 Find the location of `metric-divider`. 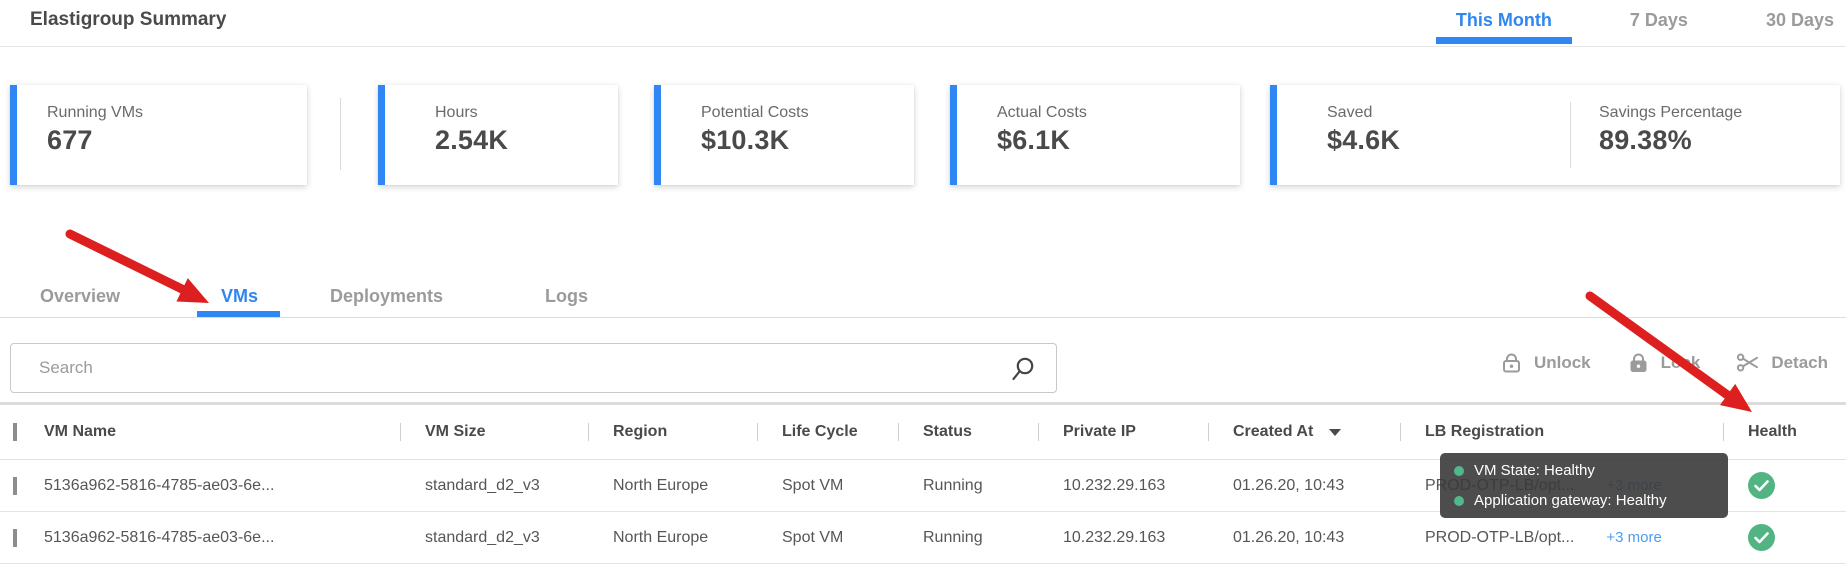

metric-divider is located at coordinates (1570, 135).